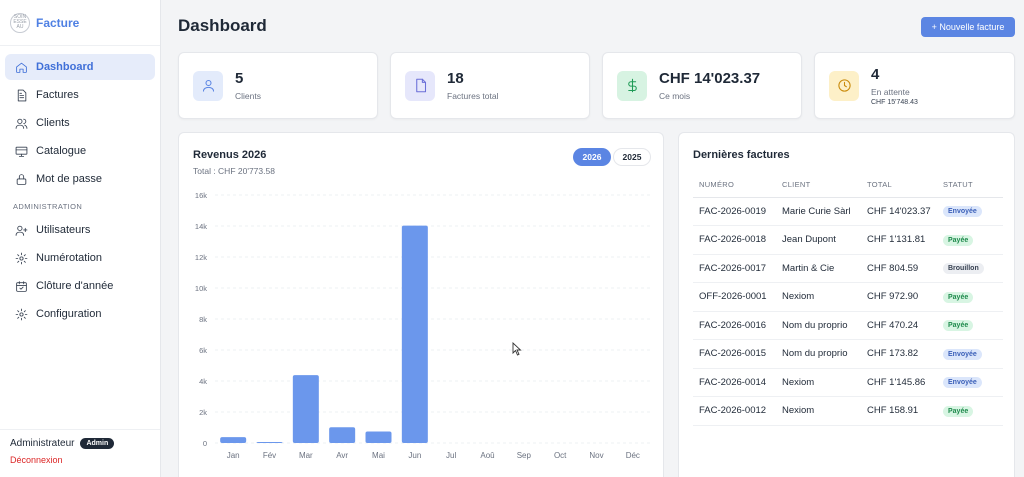 This screenshot has width=1024, height=477. Describe the element at coordinates (737, 354) in the screenshot. I see `invoice-number-link: FAC-2026-0015` at that location.